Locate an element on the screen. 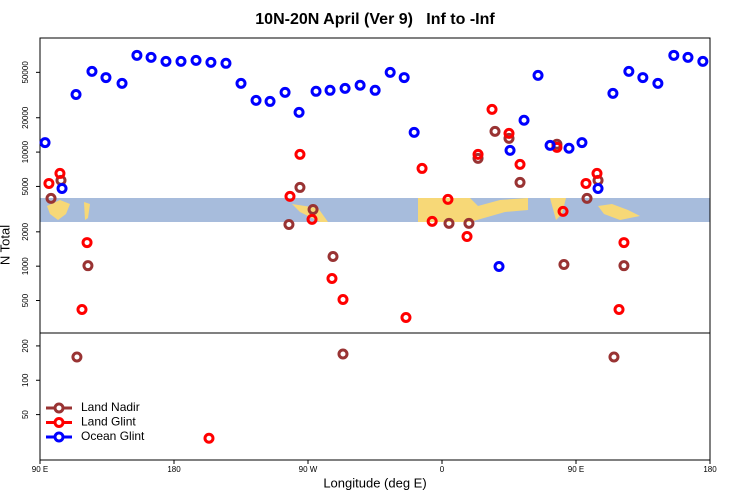 Image resolution: width=750 pixels, height=500 pixels. y-tick-label: 5000 is located at coordinates (25, 186).